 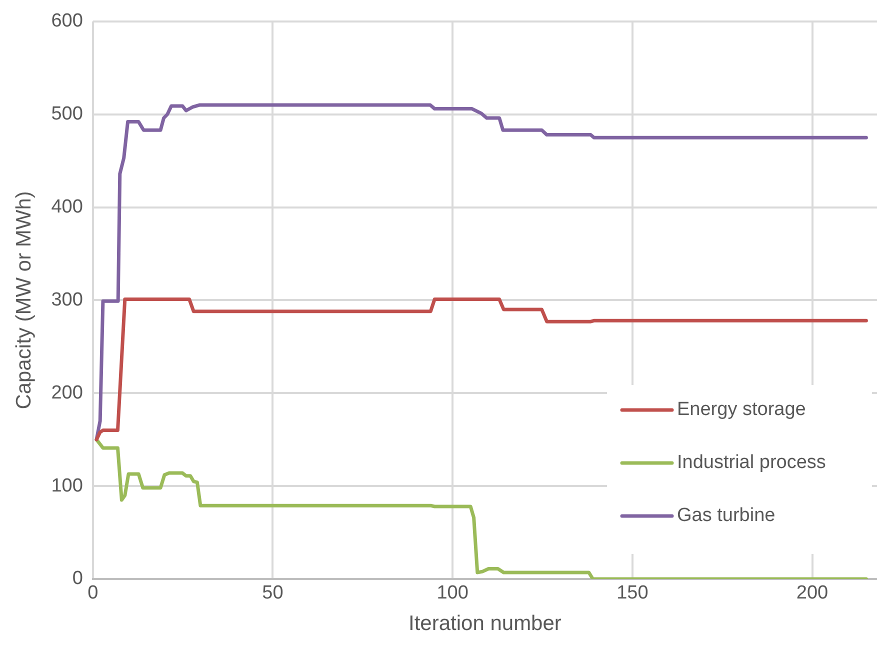 I want to click on x-tick-label: 0, so click(x=93, y=593).